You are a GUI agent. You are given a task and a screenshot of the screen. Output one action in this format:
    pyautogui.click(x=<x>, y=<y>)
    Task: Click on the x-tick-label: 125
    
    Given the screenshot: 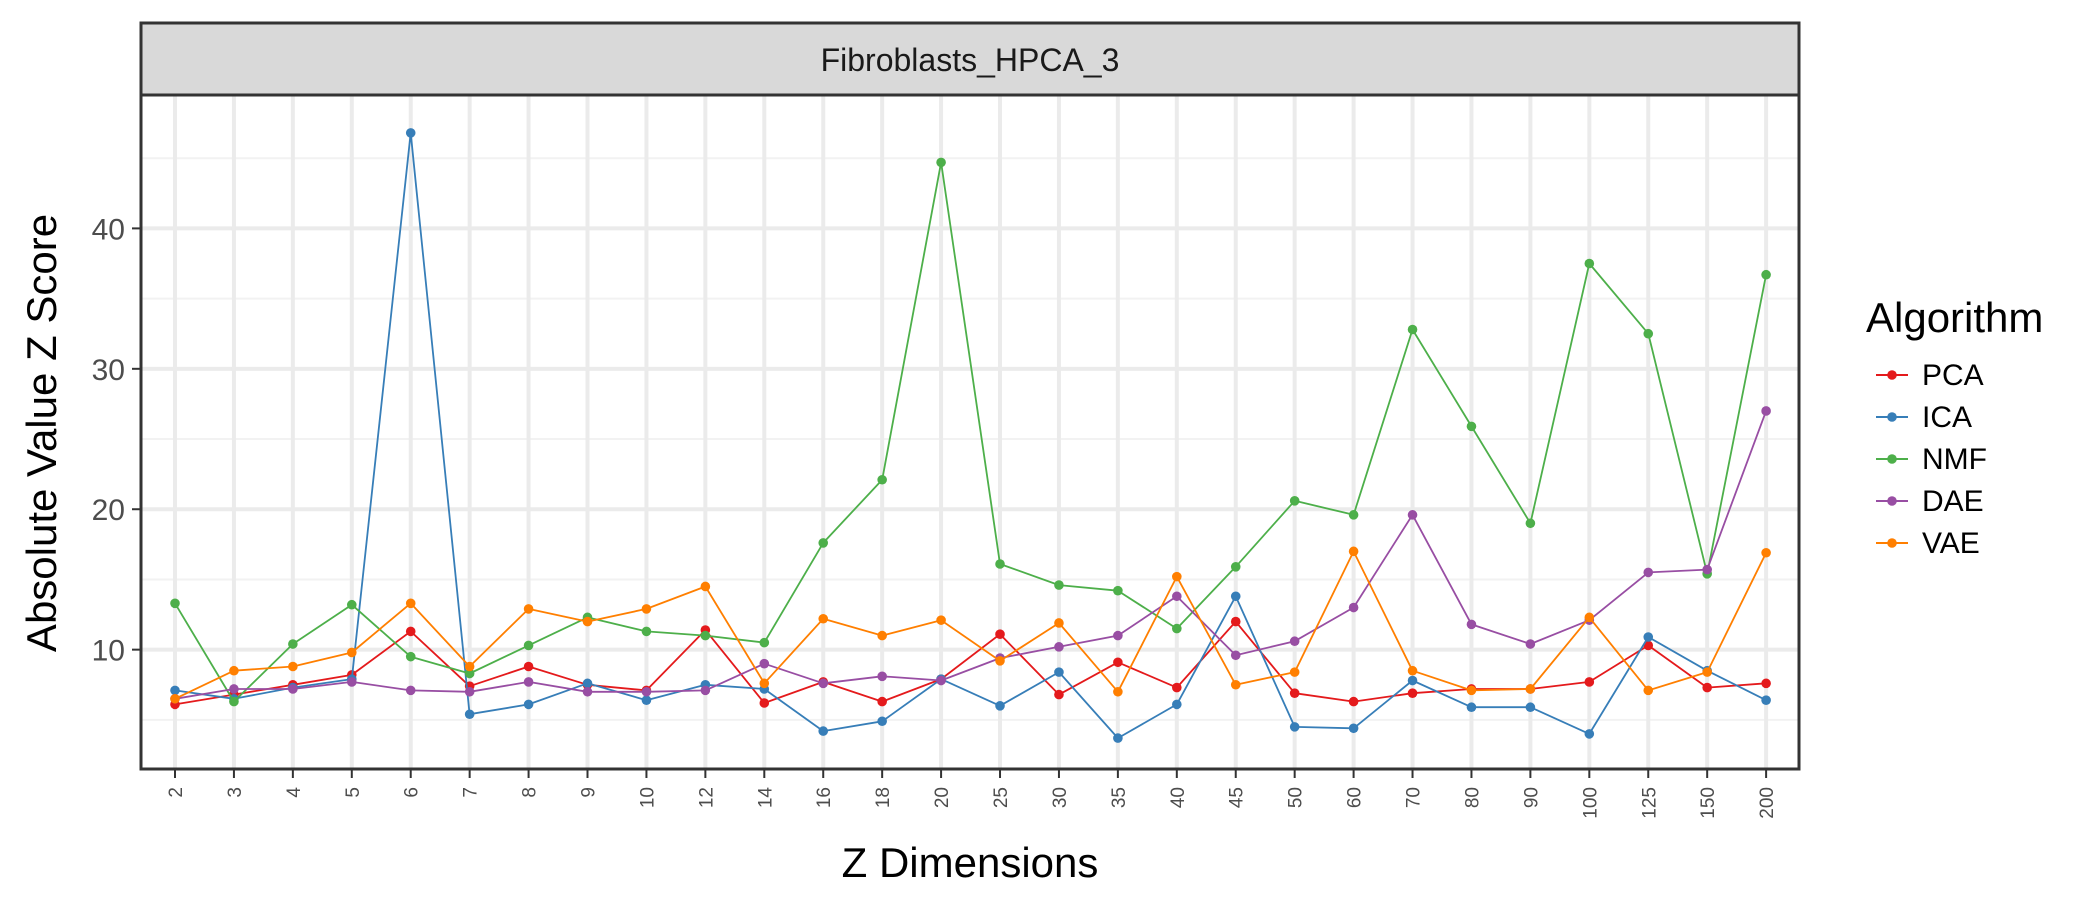 What is the action you would take?
    pyautogui.click(x=1649, y=803)
    